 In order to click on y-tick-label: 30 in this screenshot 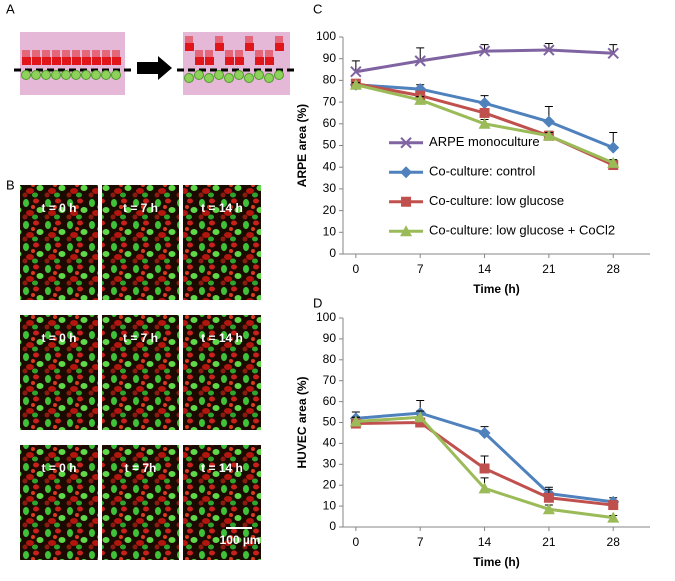, I will do `click(330, 463)`.